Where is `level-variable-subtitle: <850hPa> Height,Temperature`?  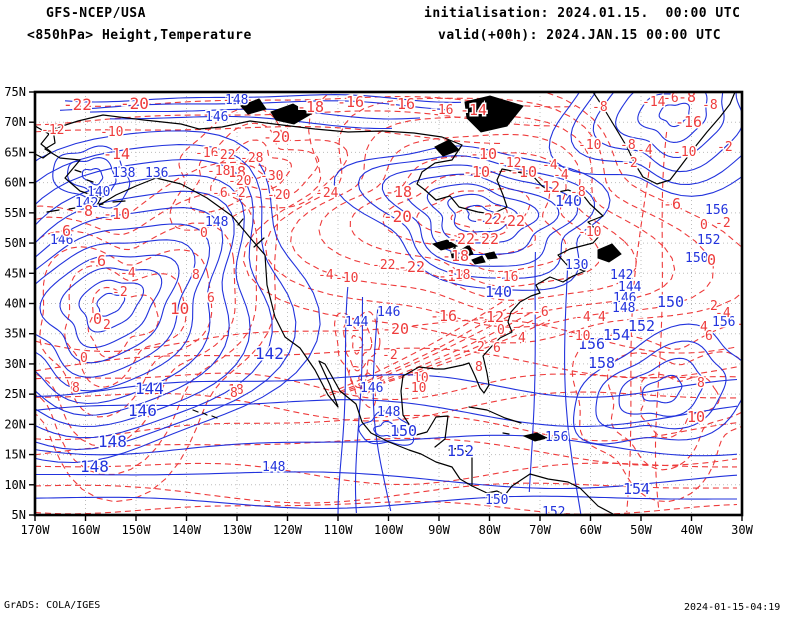
level-variable-subtitle: <850hPa> Height,Temperature is located at coordinates (139, 35).